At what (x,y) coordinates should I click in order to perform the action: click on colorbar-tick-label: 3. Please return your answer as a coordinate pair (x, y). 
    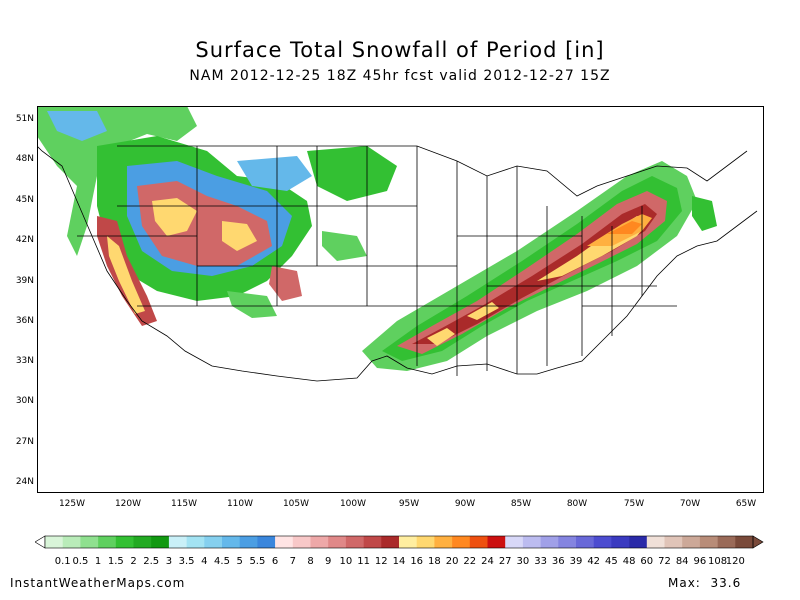
    Looking at the image, I should click on (169, 561).